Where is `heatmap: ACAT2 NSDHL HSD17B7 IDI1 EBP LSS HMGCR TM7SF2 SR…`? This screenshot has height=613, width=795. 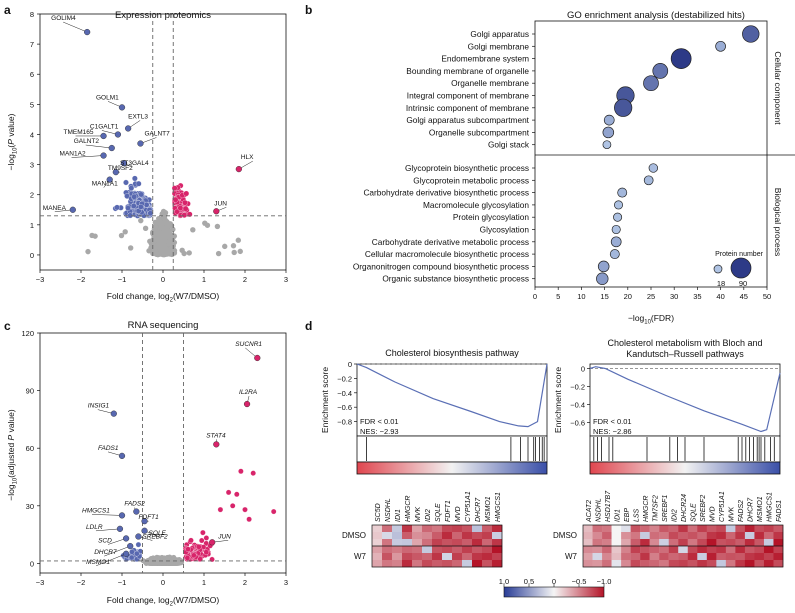
heatmap: ACAT2 NSDHL HSD17B7 IDI1 EBP LSS HMGCR TM7SF2 SR… is located at coordinates (683, 529).